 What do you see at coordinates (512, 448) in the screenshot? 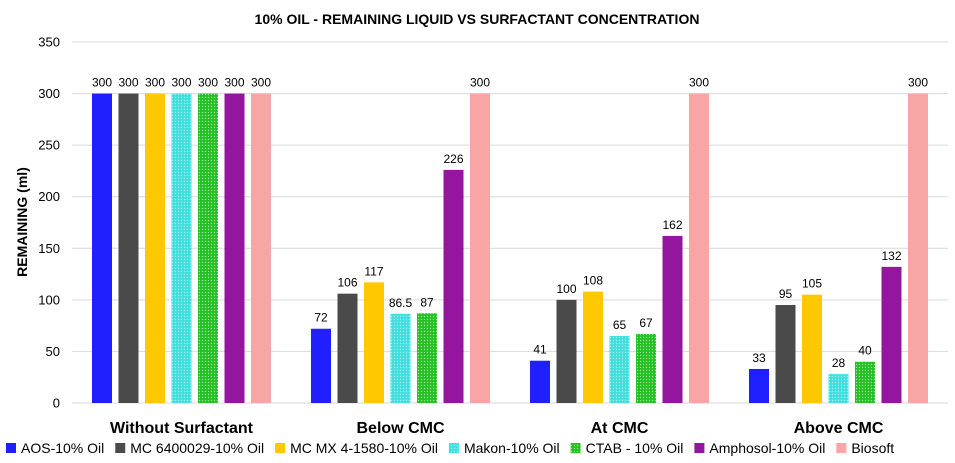
I see `legend-entry: Makon-10% Oil` at bounding box center [512, 448].